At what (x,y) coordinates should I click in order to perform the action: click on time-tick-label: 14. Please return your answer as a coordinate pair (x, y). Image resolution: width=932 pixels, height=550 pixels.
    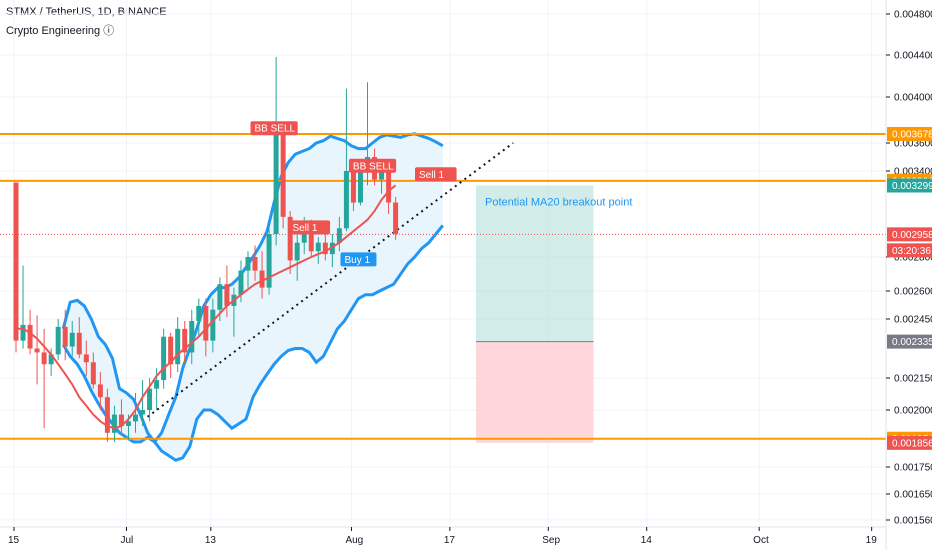
    Looking at the image, I should click on (647, 540).